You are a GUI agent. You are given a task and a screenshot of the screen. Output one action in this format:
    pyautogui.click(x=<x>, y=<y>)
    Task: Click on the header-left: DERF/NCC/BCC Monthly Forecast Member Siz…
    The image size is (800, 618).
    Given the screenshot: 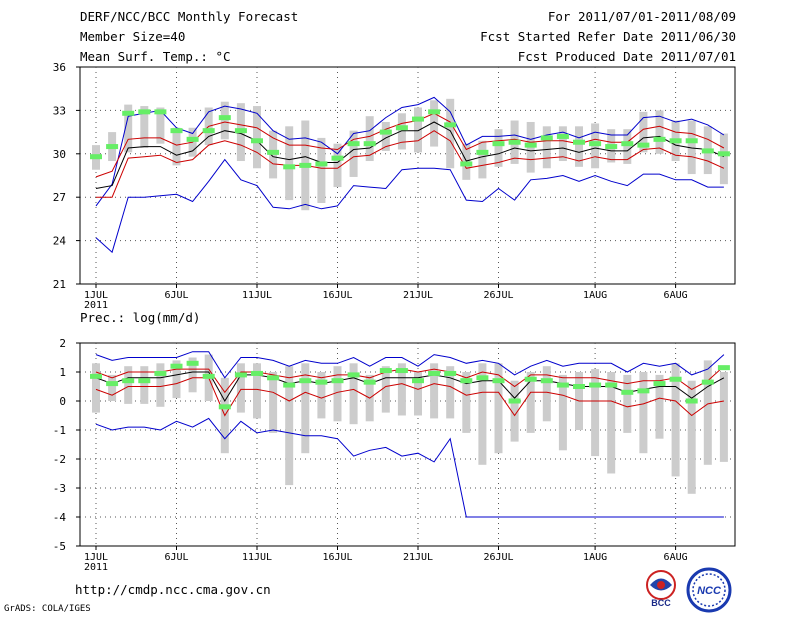 What is the action you would take?
    pyautogui.click(x=189, y=38)
    